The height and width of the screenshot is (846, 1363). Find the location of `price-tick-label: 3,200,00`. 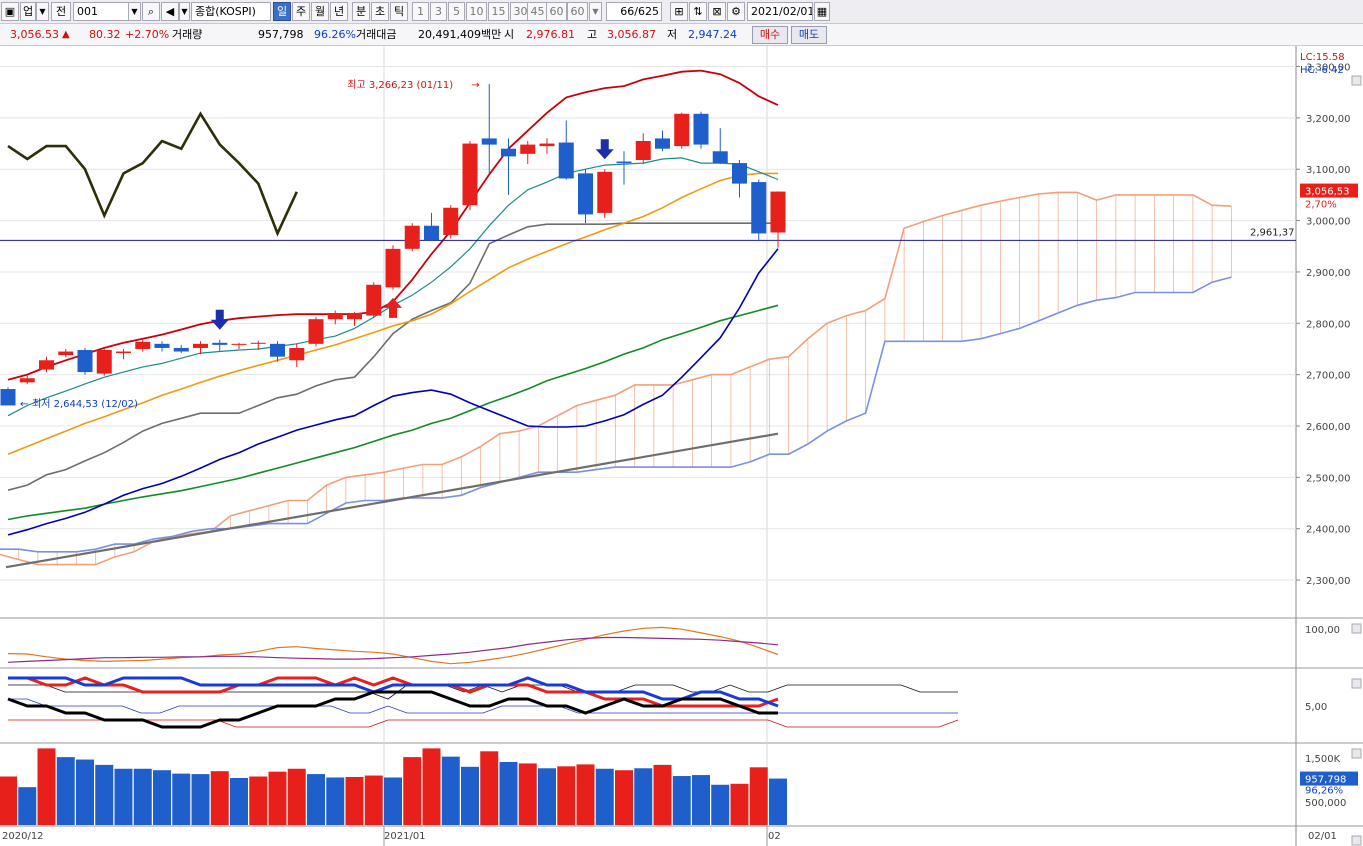

price-tick-label: 3,200,00 is located at coordinates (1328, 119).